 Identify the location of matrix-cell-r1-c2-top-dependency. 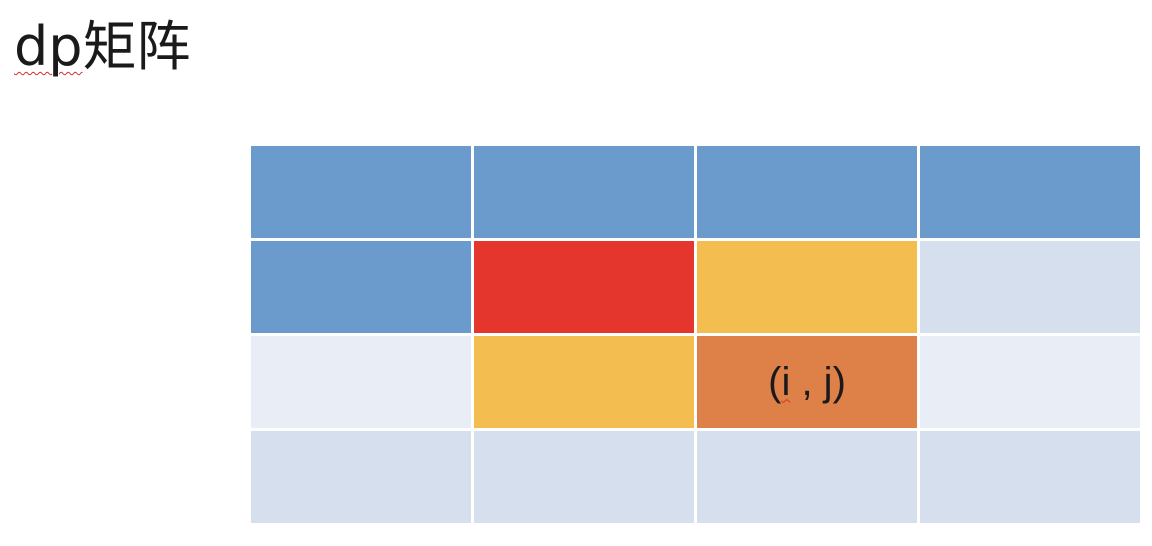
(807, 287).